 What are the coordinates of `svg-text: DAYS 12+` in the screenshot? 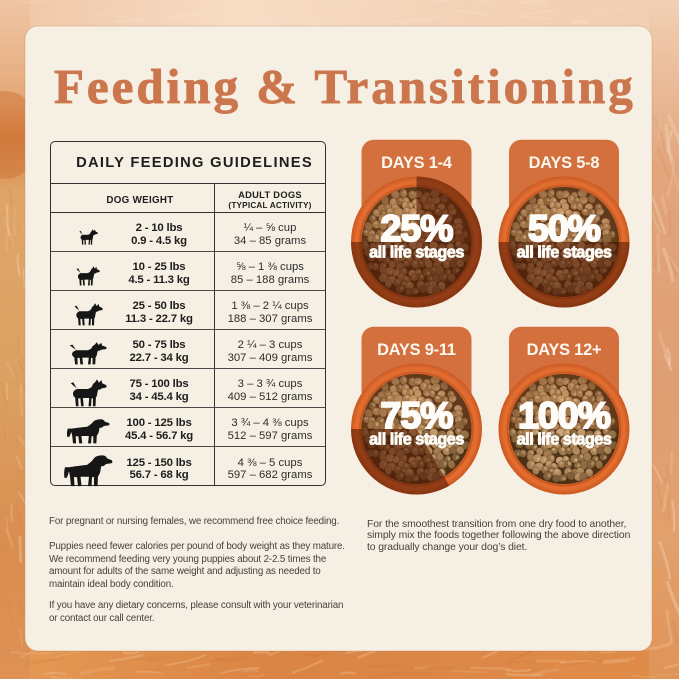 It's located at (564, 350).